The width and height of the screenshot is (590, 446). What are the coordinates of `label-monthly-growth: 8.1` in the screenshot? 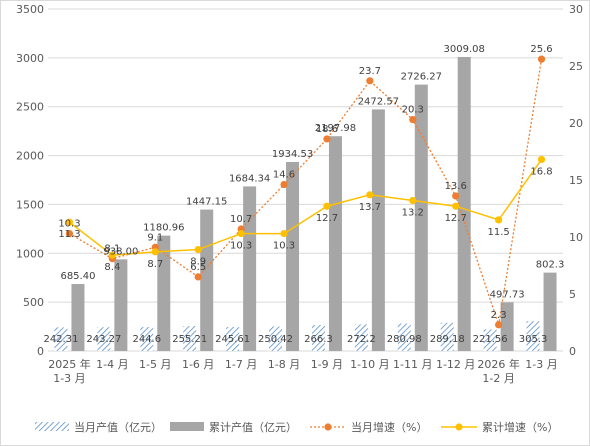 It's located at (112, 249).